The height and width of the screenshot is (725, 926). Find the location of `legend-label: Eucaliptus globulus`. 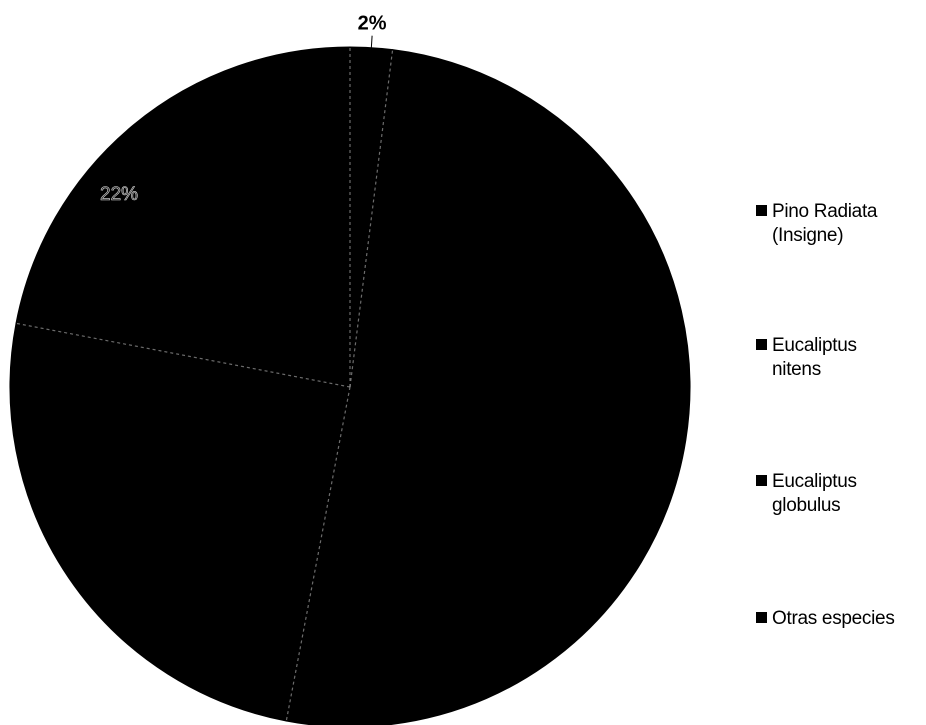

legend-label: Eucaliptus globulus is located at coordinates (814, 493).